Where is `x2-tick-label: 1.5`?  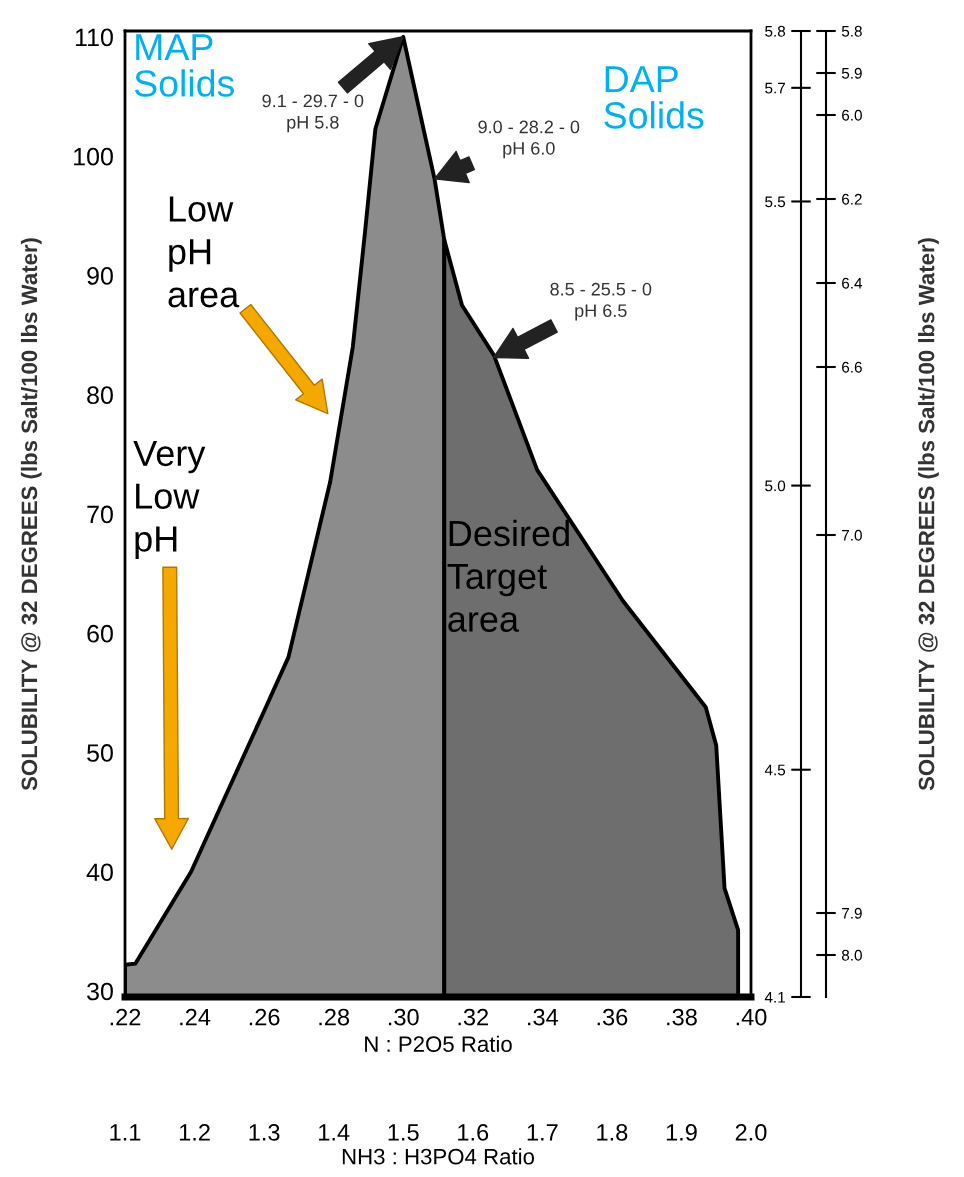 x2-tick-label: 1.5 is located at coordinates (403, 1132).